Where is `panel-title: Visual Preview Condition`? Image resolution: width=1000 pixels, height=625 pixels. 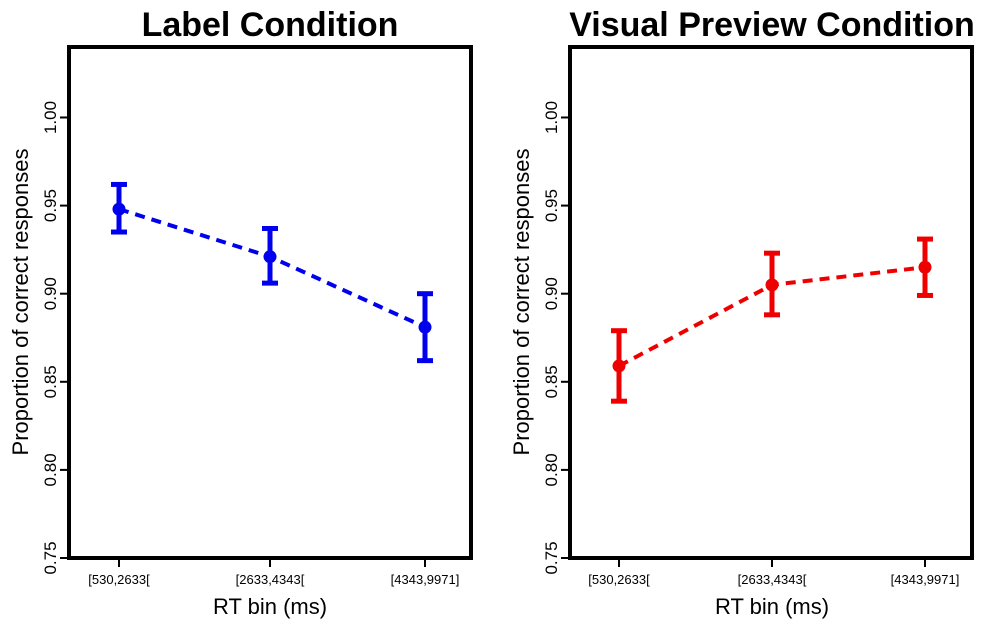 panel-title: Visual Preview Condition is located at coordinates (772, 25).